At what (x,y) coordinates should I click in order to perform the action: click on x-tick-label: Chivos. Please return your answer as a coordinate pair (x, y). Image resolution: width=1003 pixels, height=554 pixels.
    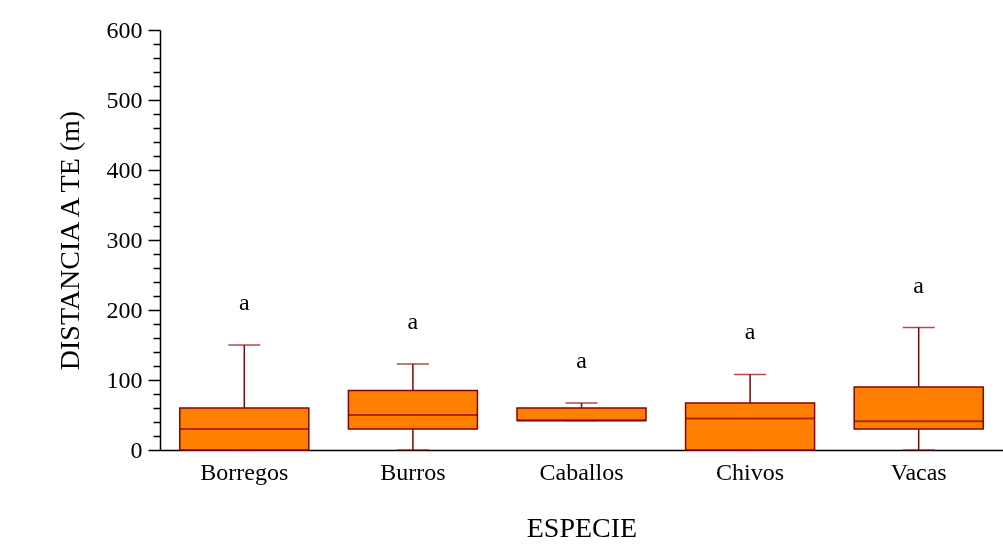
    Looking at the image, I should click on (750, 471).